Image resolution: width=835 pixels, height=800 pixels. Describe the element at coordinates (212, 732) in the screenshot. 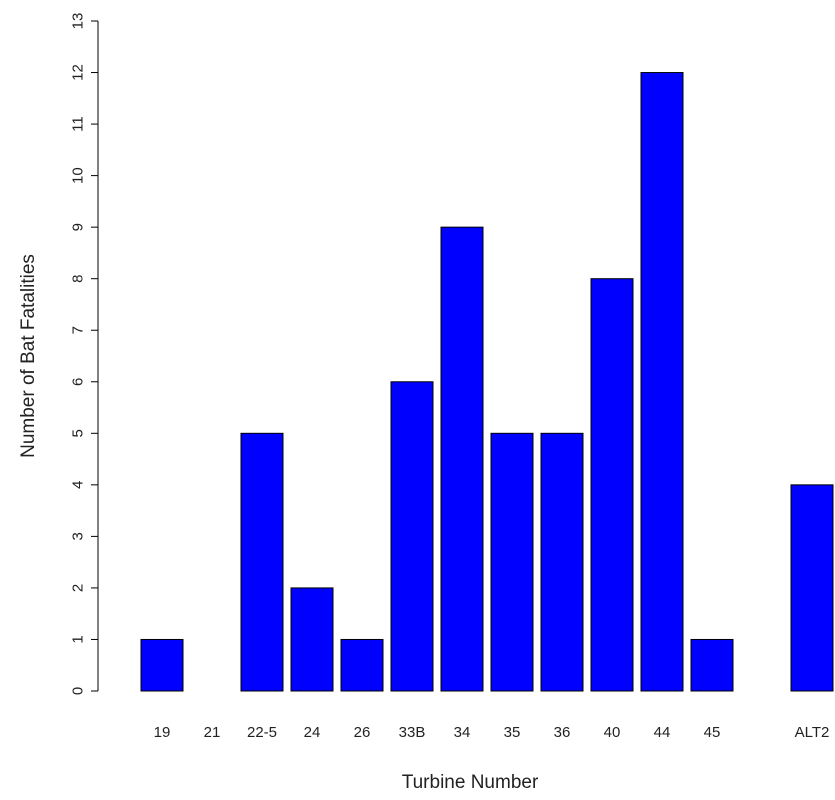

I see `x-tick-label: 21` at that location.